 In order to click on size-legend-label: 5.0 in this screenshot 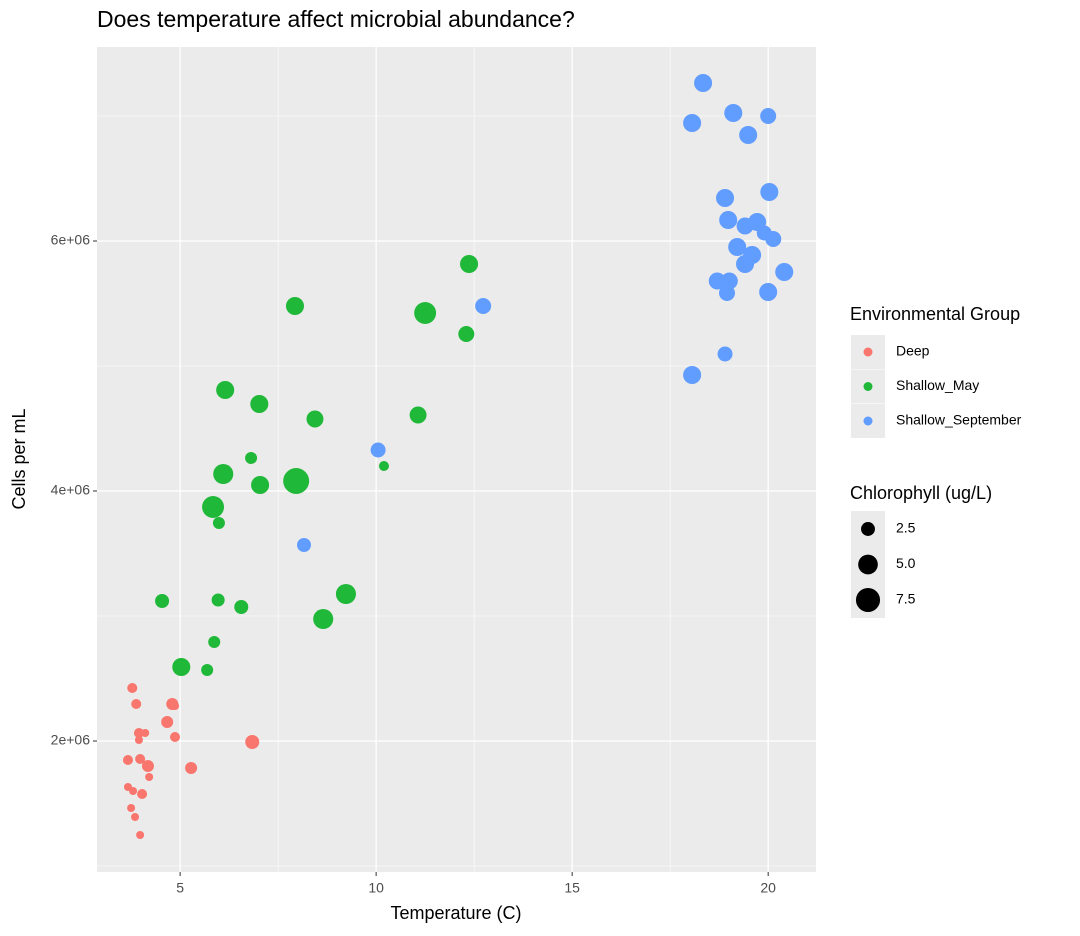, I will do `click(906, 563)`.